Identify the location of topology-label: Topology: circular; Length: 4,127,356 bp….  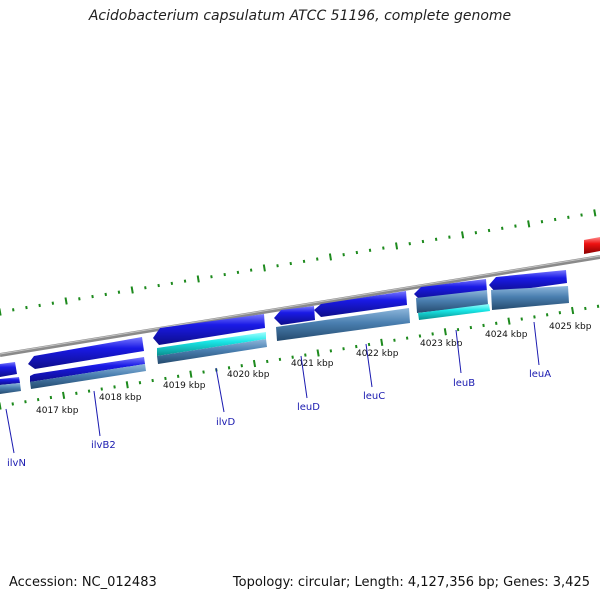
(411, 582).